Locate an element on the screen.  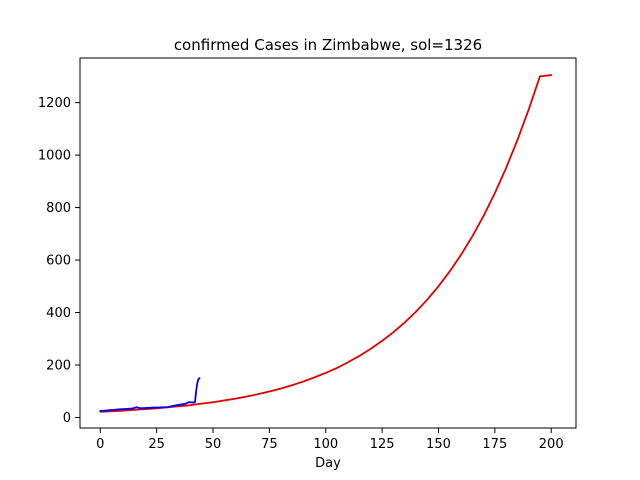
x-tick-label: 150 is located at coordinates (438, 444).